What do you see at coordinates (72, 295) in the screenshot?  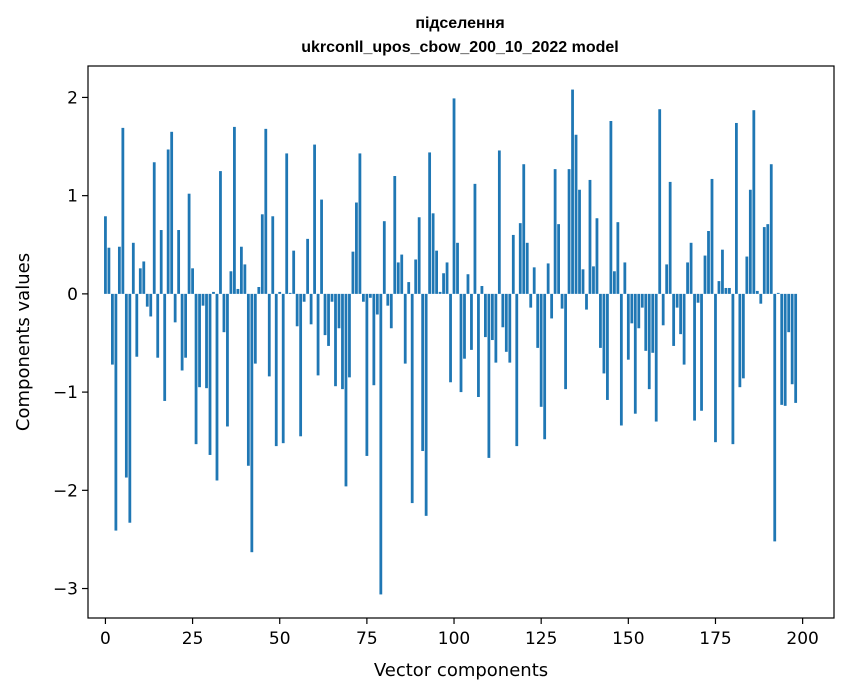 I see `y-tick-label: 0` at bounding box center [72, 295].